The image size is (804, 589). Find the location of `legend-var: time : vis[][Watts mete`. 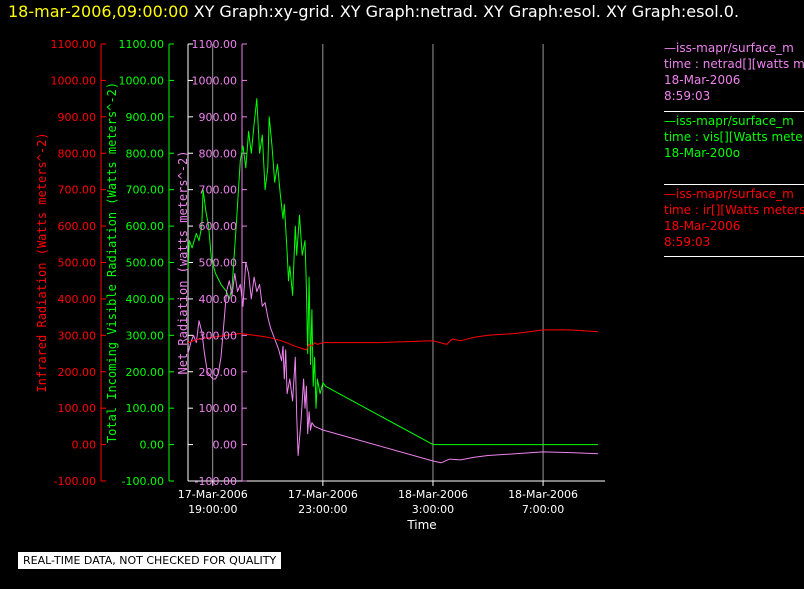

legend-var: time : vis[][Watts mete is located at coordinates (733, 137).